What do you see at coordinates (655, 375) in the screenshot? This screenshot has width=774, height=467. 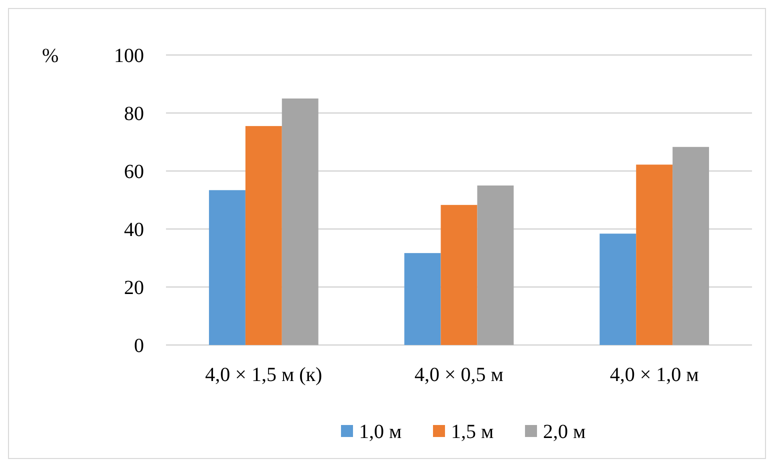 I see `x-tick-label: 4,0 × 1,0 м` at bounding box center [655, 375].